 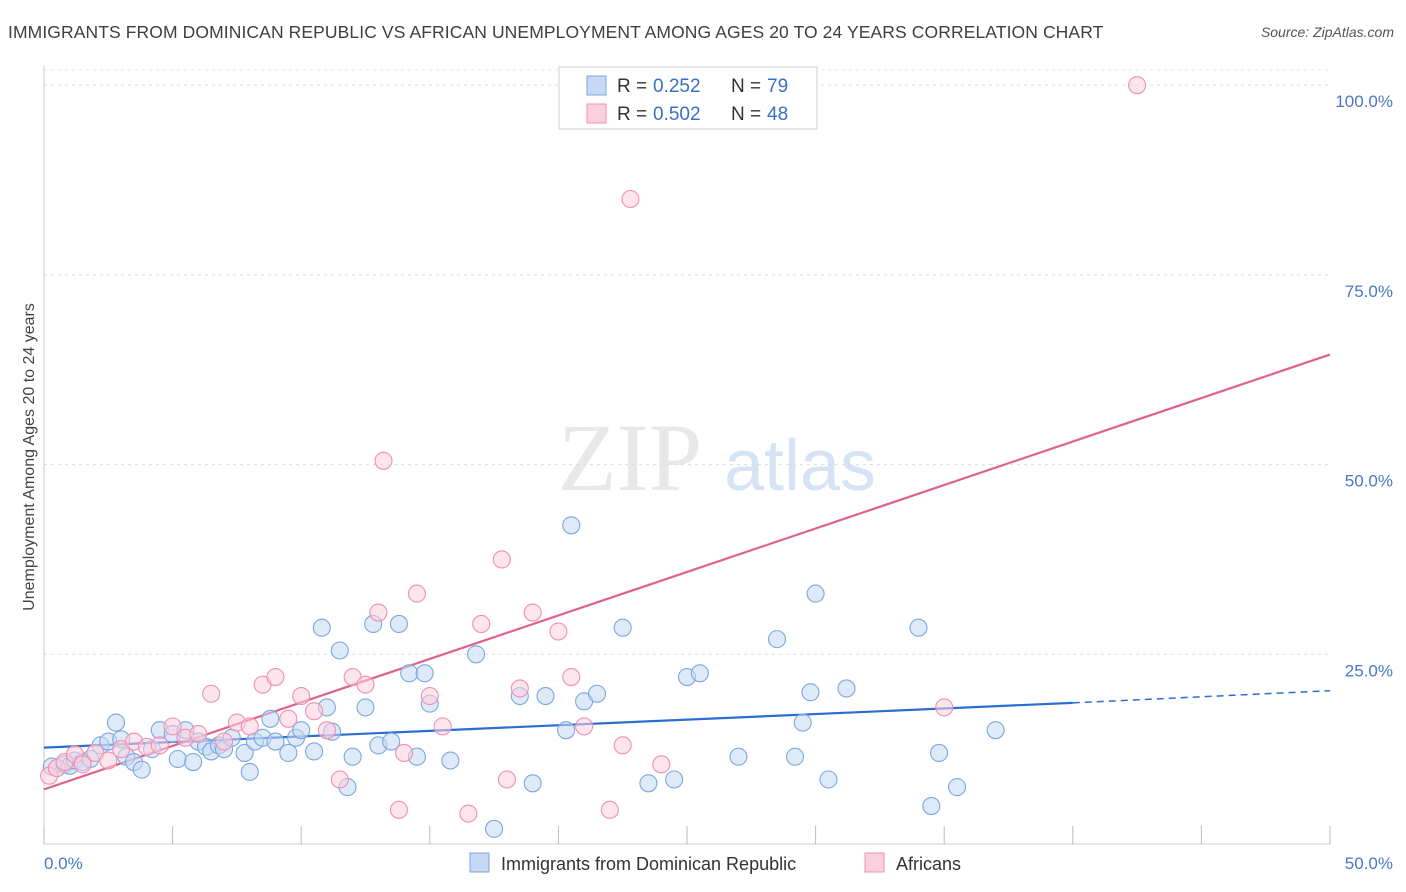 I want to click on y-tick-label: 25.0%, so click(x=1369, y=670).